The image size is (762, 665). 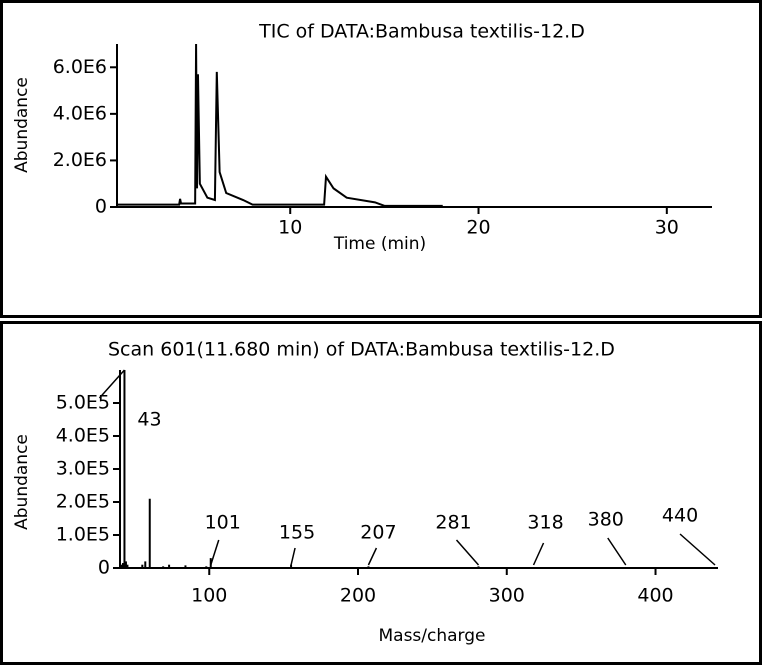 What do you see at coordinates (83, 403) in the screenshot?
I see `y-tick-label: 5.0E5` at bounding box center [83, 403].